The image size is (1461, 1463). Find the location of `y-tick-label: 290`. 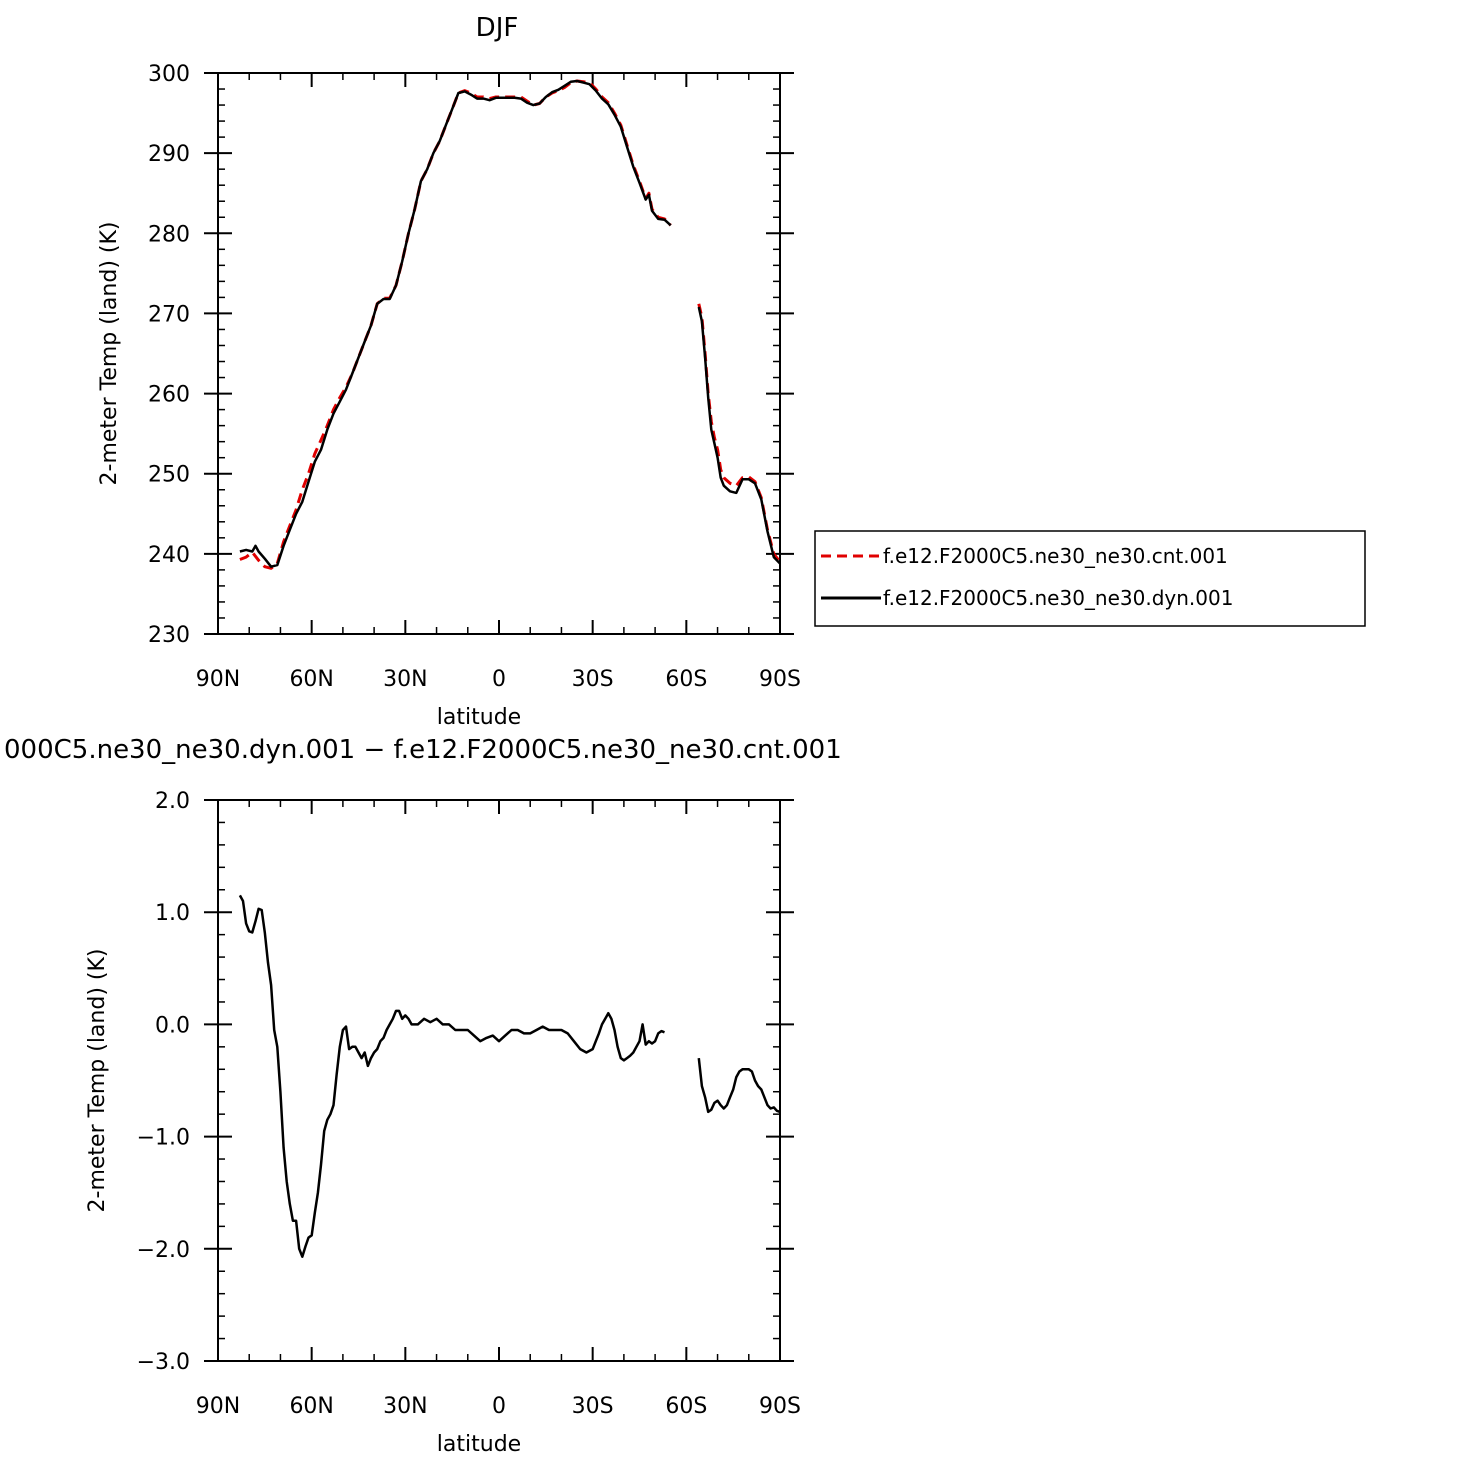

y-tick-label: 290 is located at coordinates (169, 154).